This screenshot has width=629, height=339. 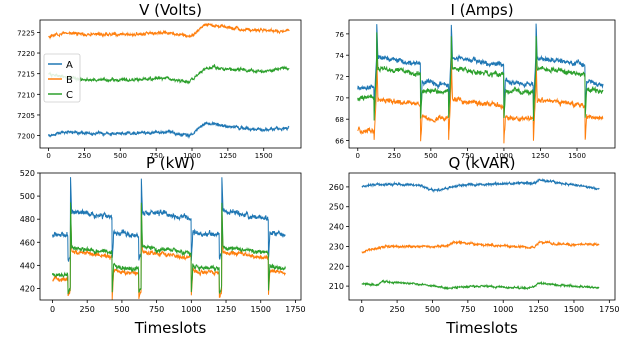 What do you see at coordinates (481, 10) in the screenshot?
I see `panel-title: I (Amps)` at bounding box center [481, 10].